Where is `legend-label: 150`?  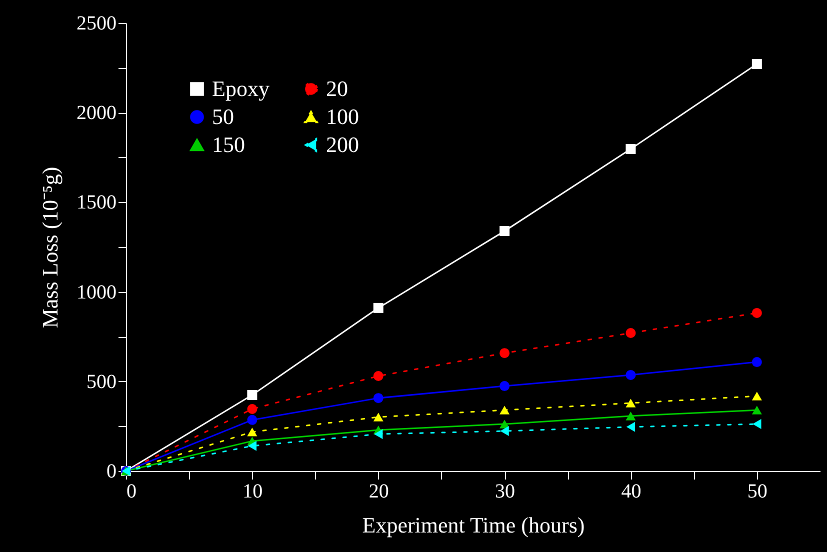
legend-label: 150 is located at coordinates (228, 144).